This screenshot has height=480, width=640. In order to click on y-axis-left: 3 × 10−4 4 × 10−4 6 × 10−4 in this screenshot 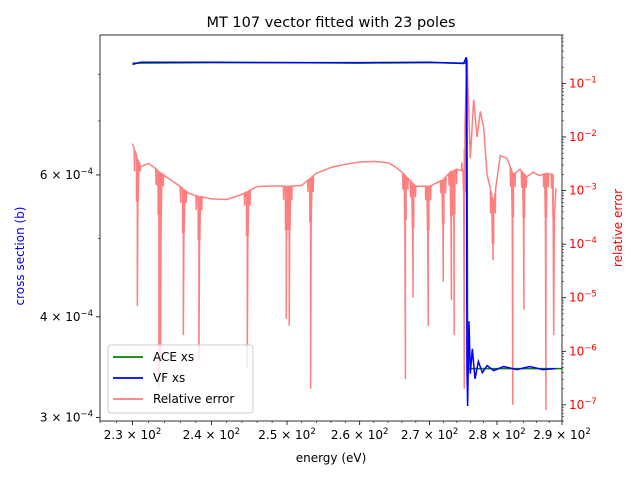, I will do `click(70, 248)`.